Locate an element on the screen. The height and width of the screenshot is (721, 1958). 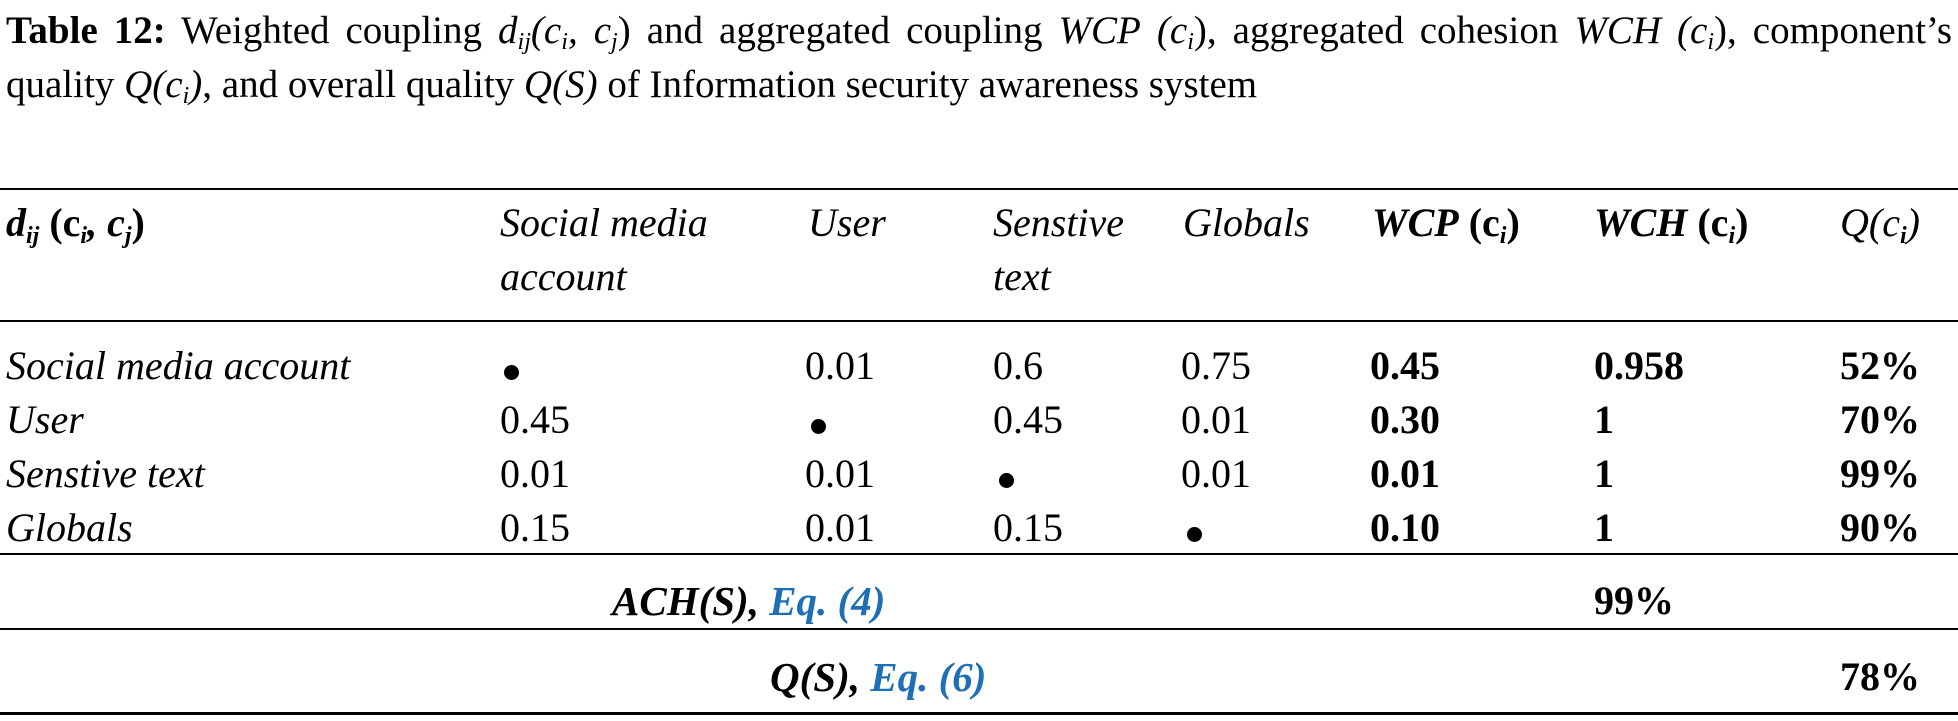
caption-wcp: WCP (ci) is located at coordinates (1132, 32).